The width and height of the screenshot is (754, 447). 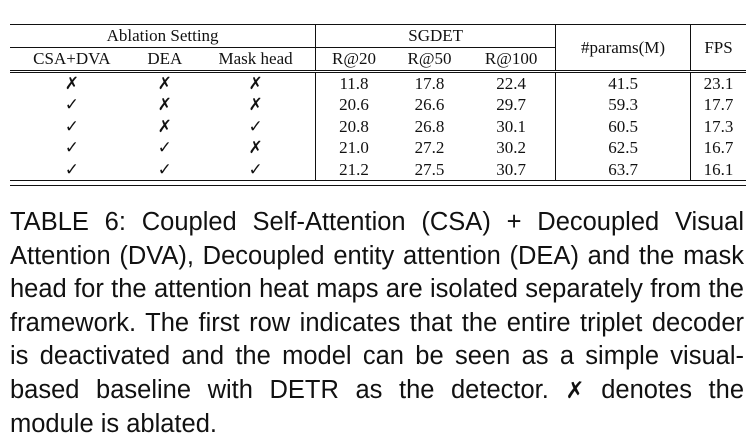 What do you see at coordinates (623, 127) in the screenshot?
I see `cell-params: 60.5` at bounding box center [623, 127].